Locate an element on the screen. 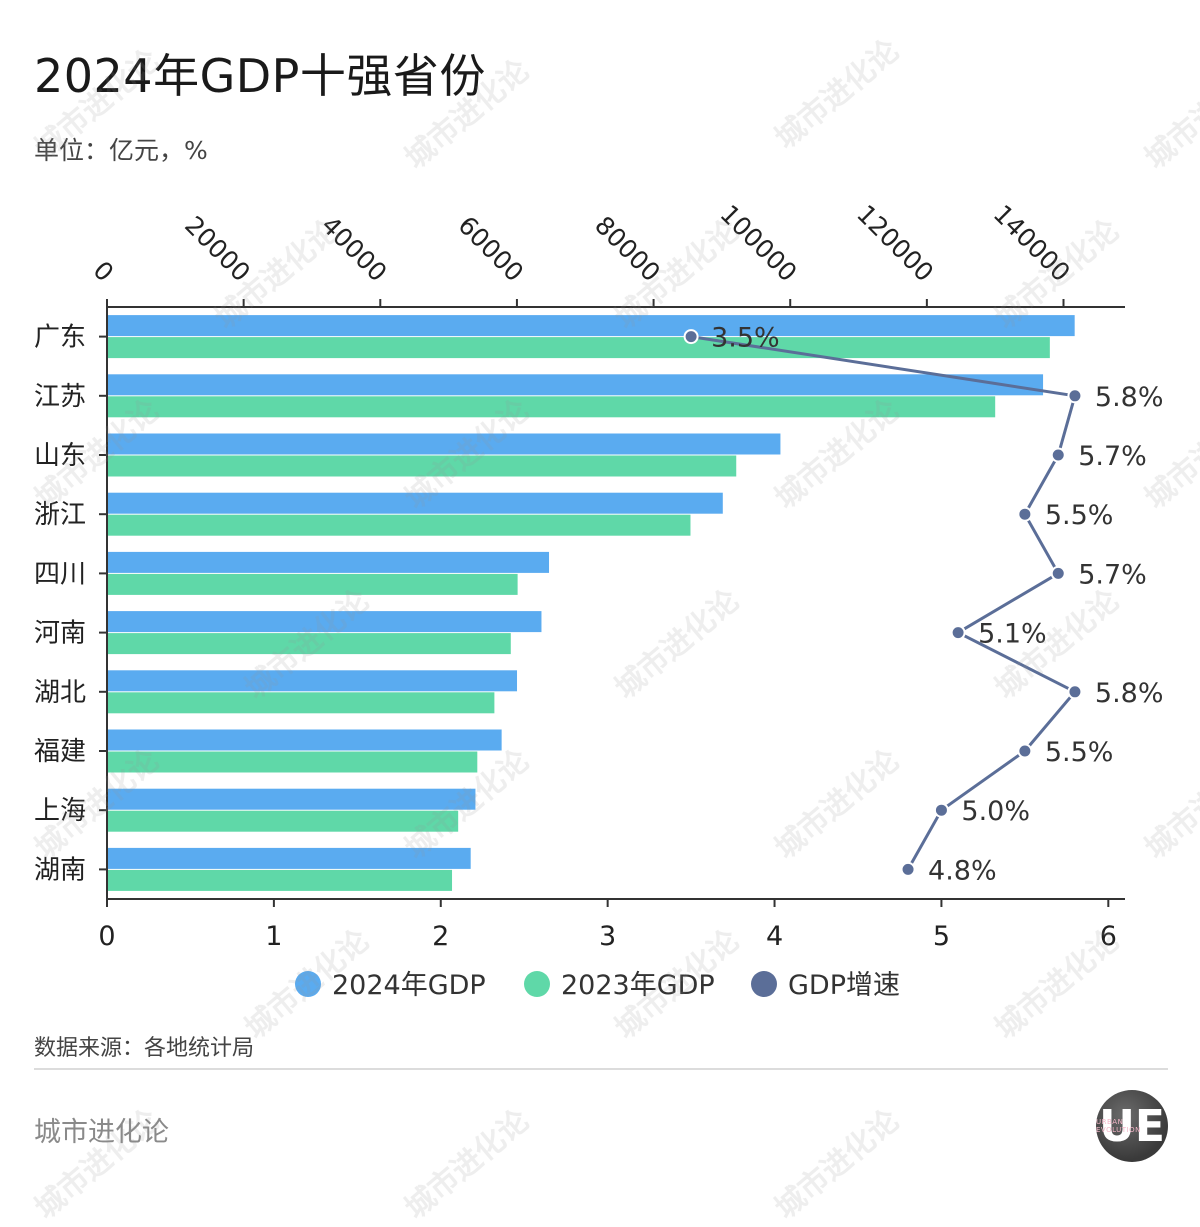 Image resolution: width=1200 pixels, height=1227 pixels. top-axis-tick-label: 100000 is located at coordinates (758, 243).